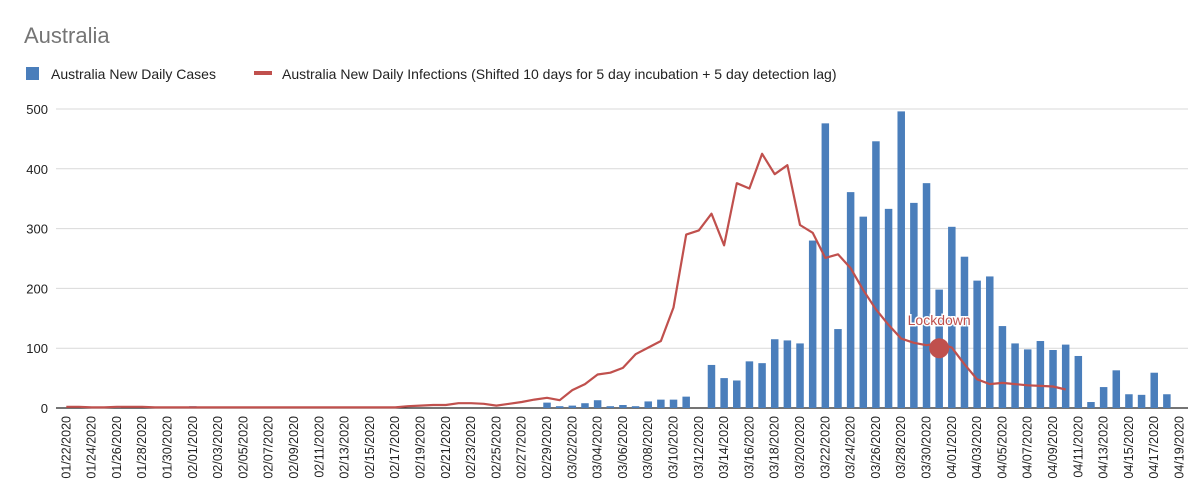  What do you see at coordinates (686, 402) in the screenshot?
I see `bar-03/11/2020` at bounding box center [686, 402].